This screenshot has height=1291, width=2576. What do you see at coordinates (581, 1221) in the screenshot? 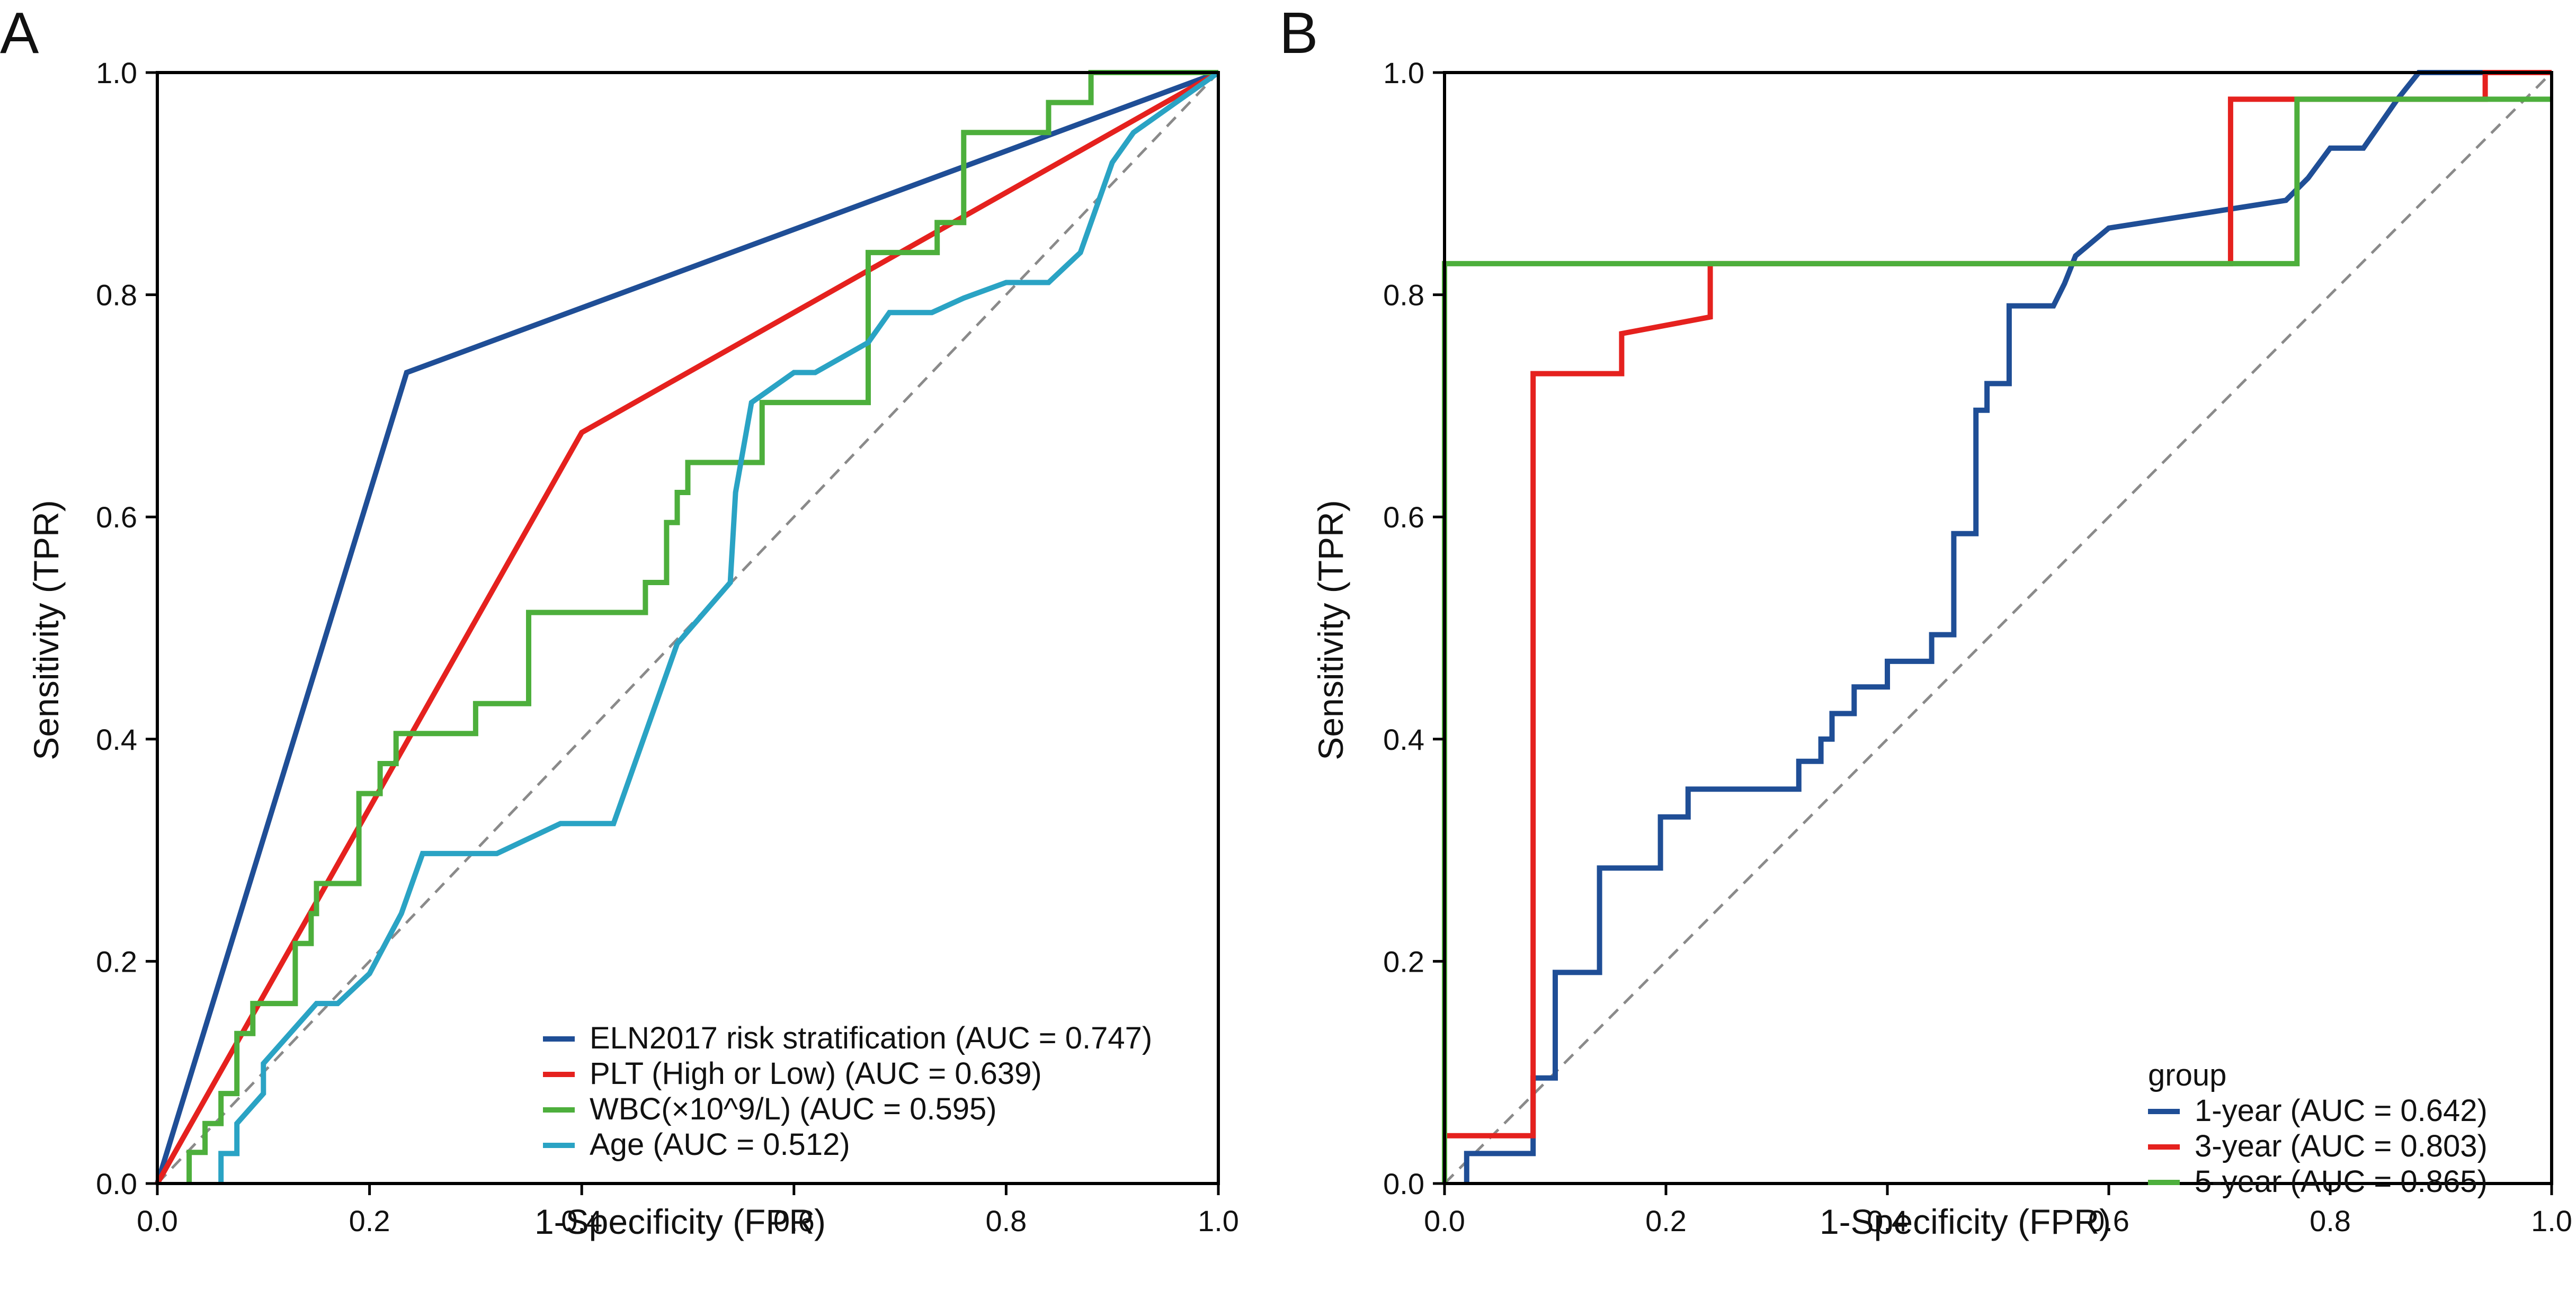
I see `panel-a-x-tick-label: 0.4` at bounding box center [581, 1221].